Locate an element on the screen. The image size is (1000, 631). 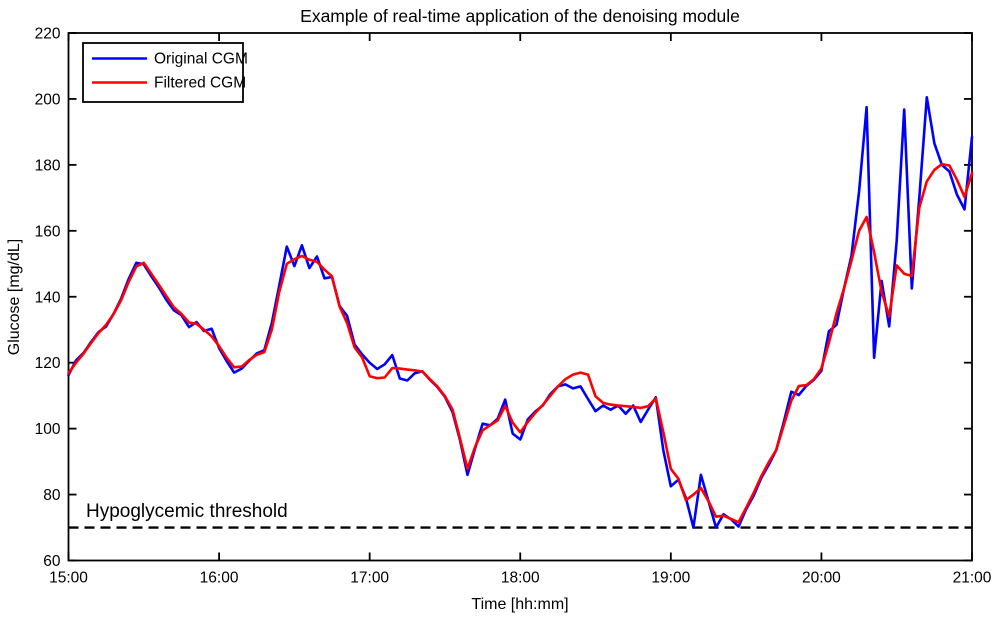
y-tick-label: 220 is located at coordinates (48, 34).